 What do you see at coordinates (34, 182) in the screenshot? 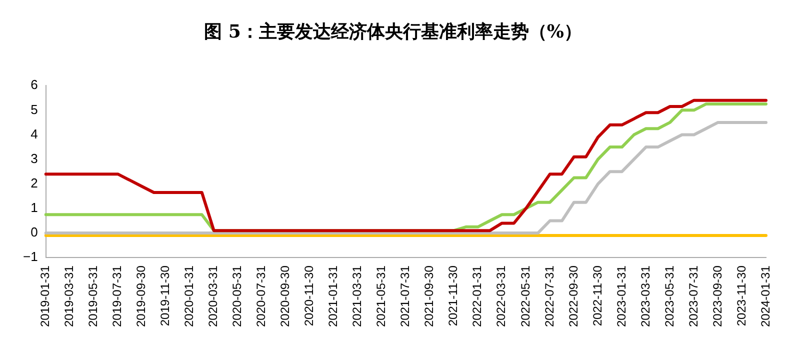
I see `y-tick-label: 2` at bounding box center [34, 182].